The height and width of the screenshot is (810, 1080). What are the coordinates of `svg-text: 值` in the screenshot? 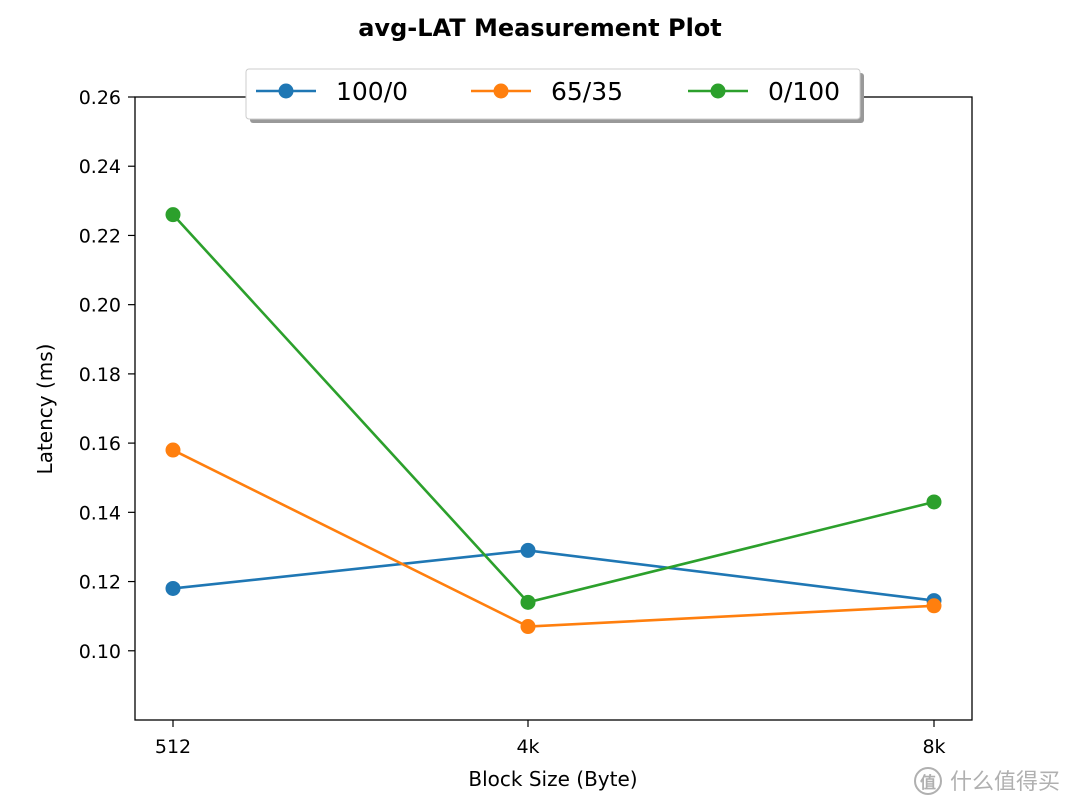 It's located at (928, 782).